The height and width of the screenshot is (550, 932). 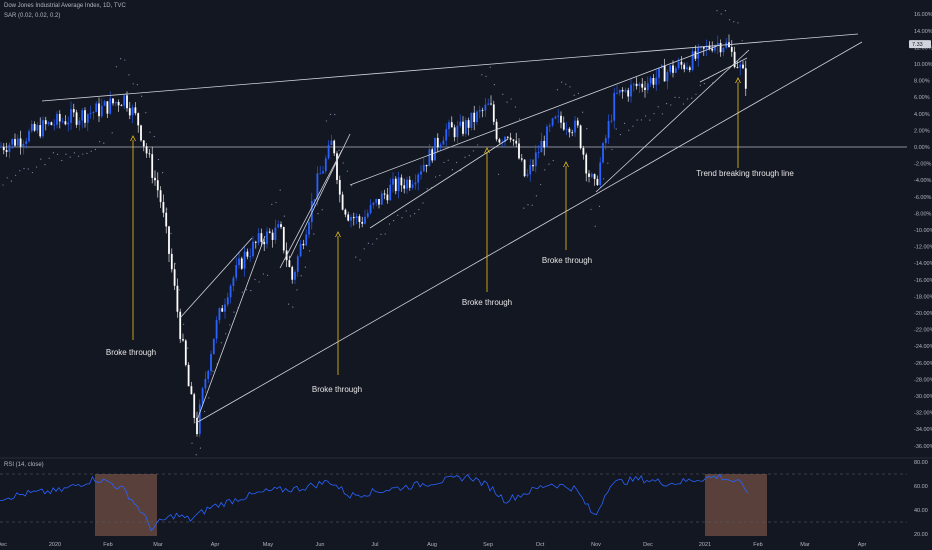 What do you see at coordinates (923, 264) in the screenshot?
I see `price-tick-label: -14.00%` at bounding box center [923, 264].